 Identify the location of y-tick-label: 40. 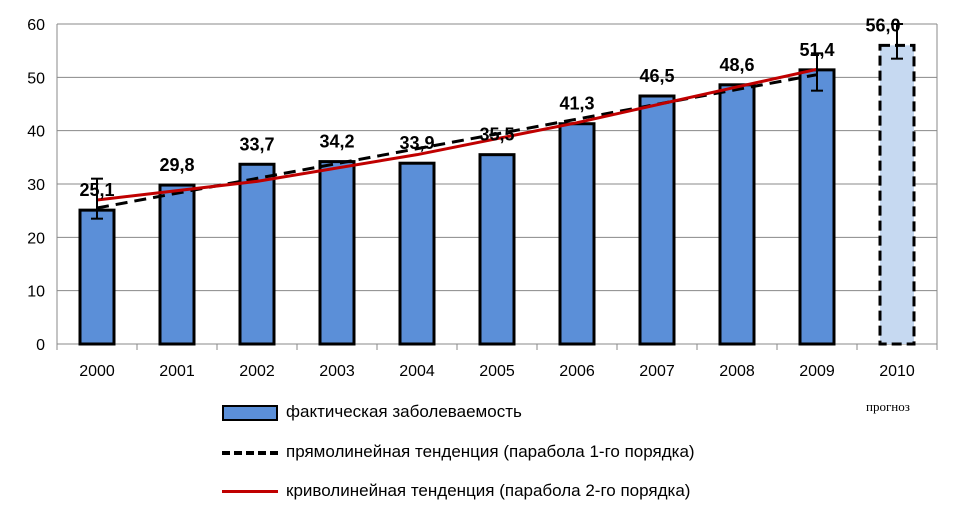
(36, 132).